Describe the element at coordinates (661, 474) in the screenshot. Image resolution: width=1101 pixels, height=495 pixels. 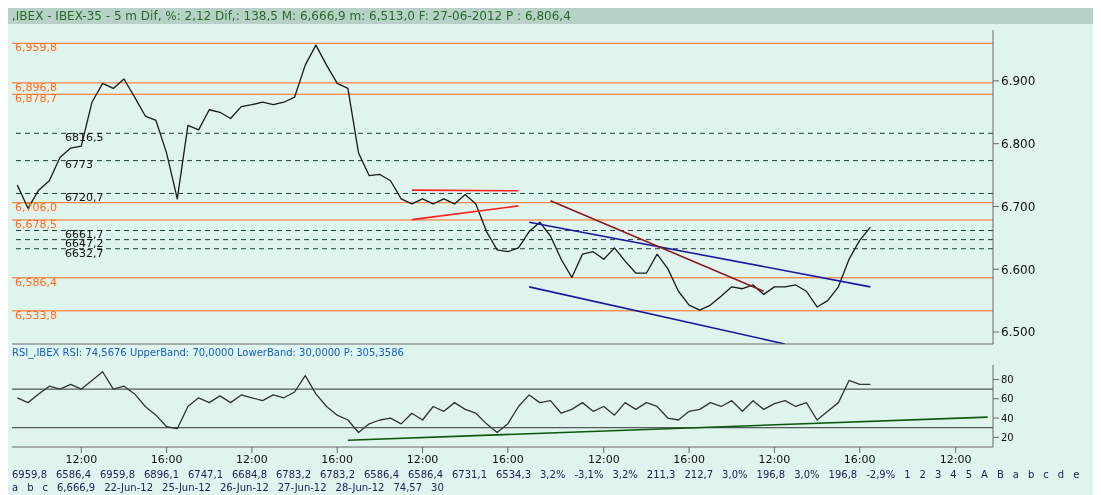
I see `text: 211,3` at that location.